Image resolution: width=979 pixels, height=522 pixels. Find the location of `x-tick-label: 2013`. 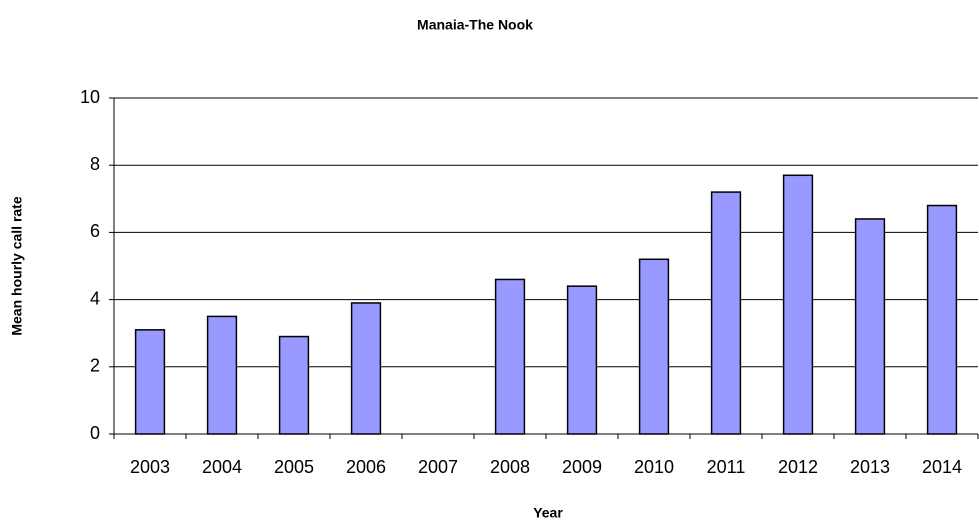

x-tick-label: 2013 is located at coordinates (870, 467).